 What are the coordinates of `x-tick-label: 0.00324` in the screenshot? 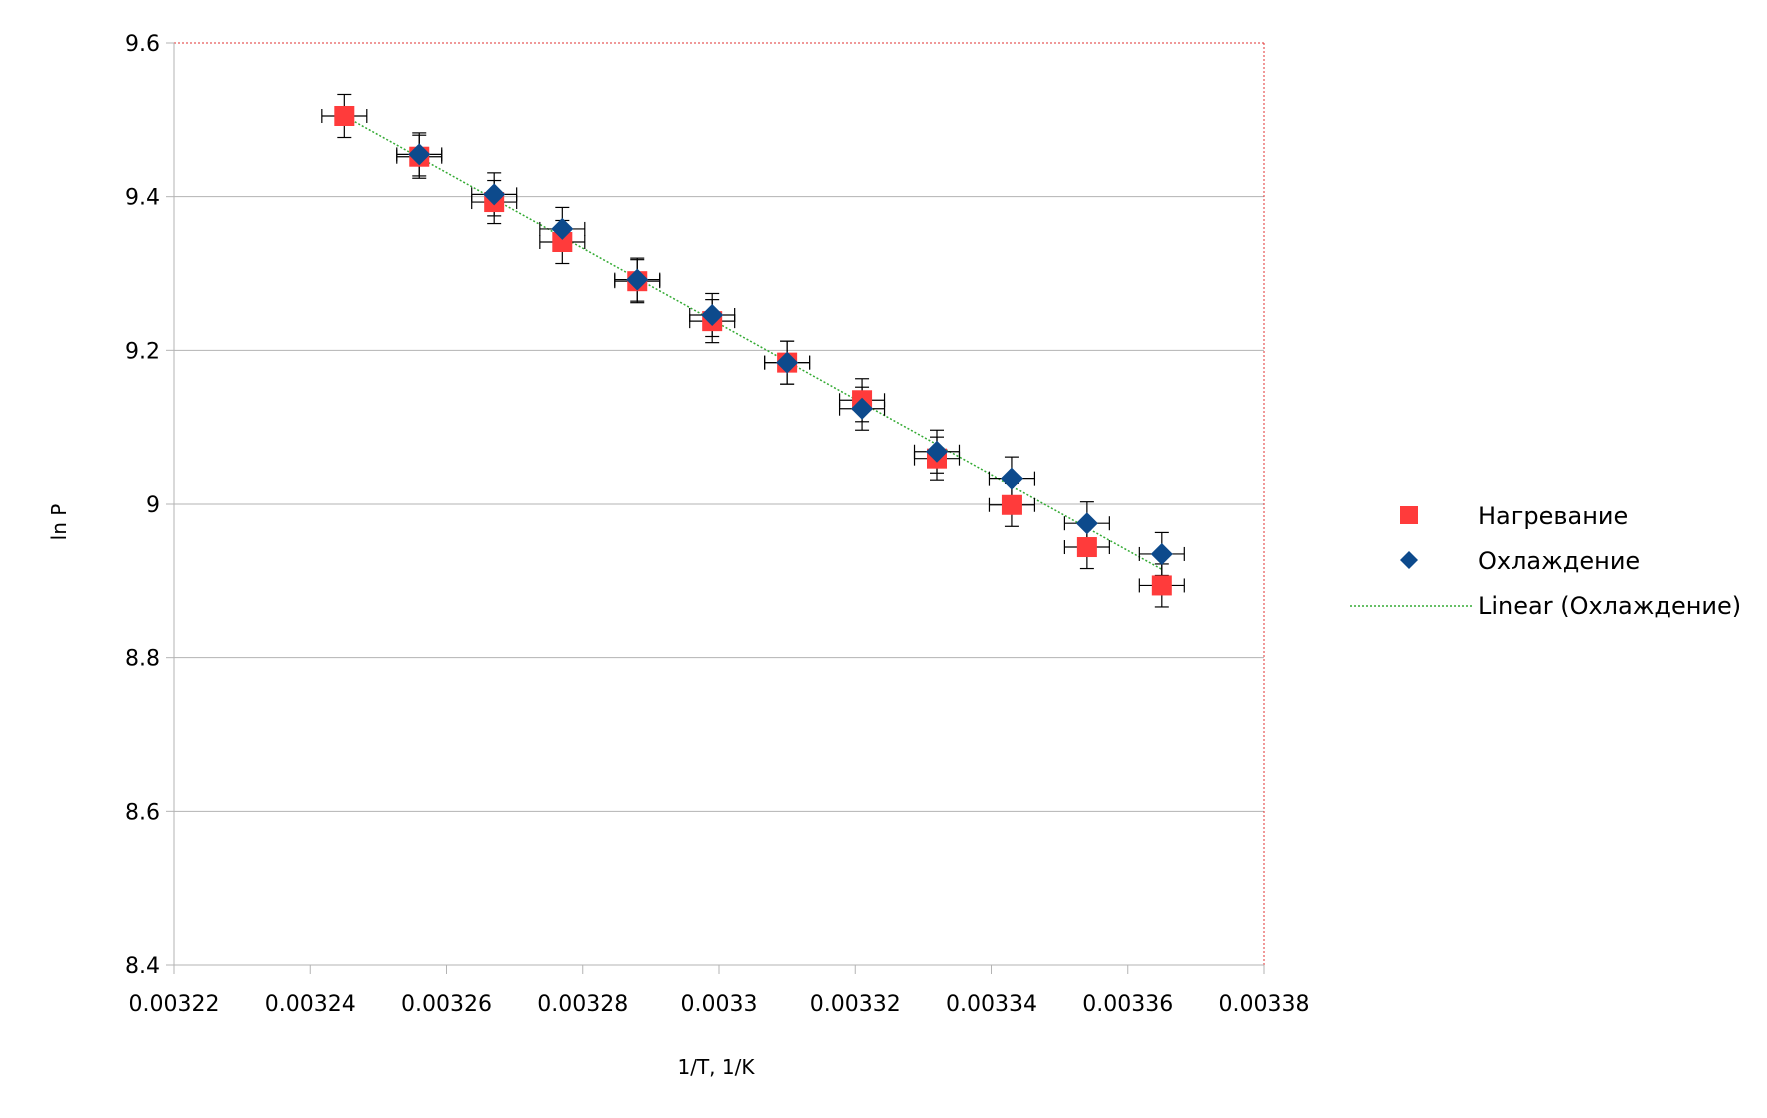 It's located at (310, 1004).